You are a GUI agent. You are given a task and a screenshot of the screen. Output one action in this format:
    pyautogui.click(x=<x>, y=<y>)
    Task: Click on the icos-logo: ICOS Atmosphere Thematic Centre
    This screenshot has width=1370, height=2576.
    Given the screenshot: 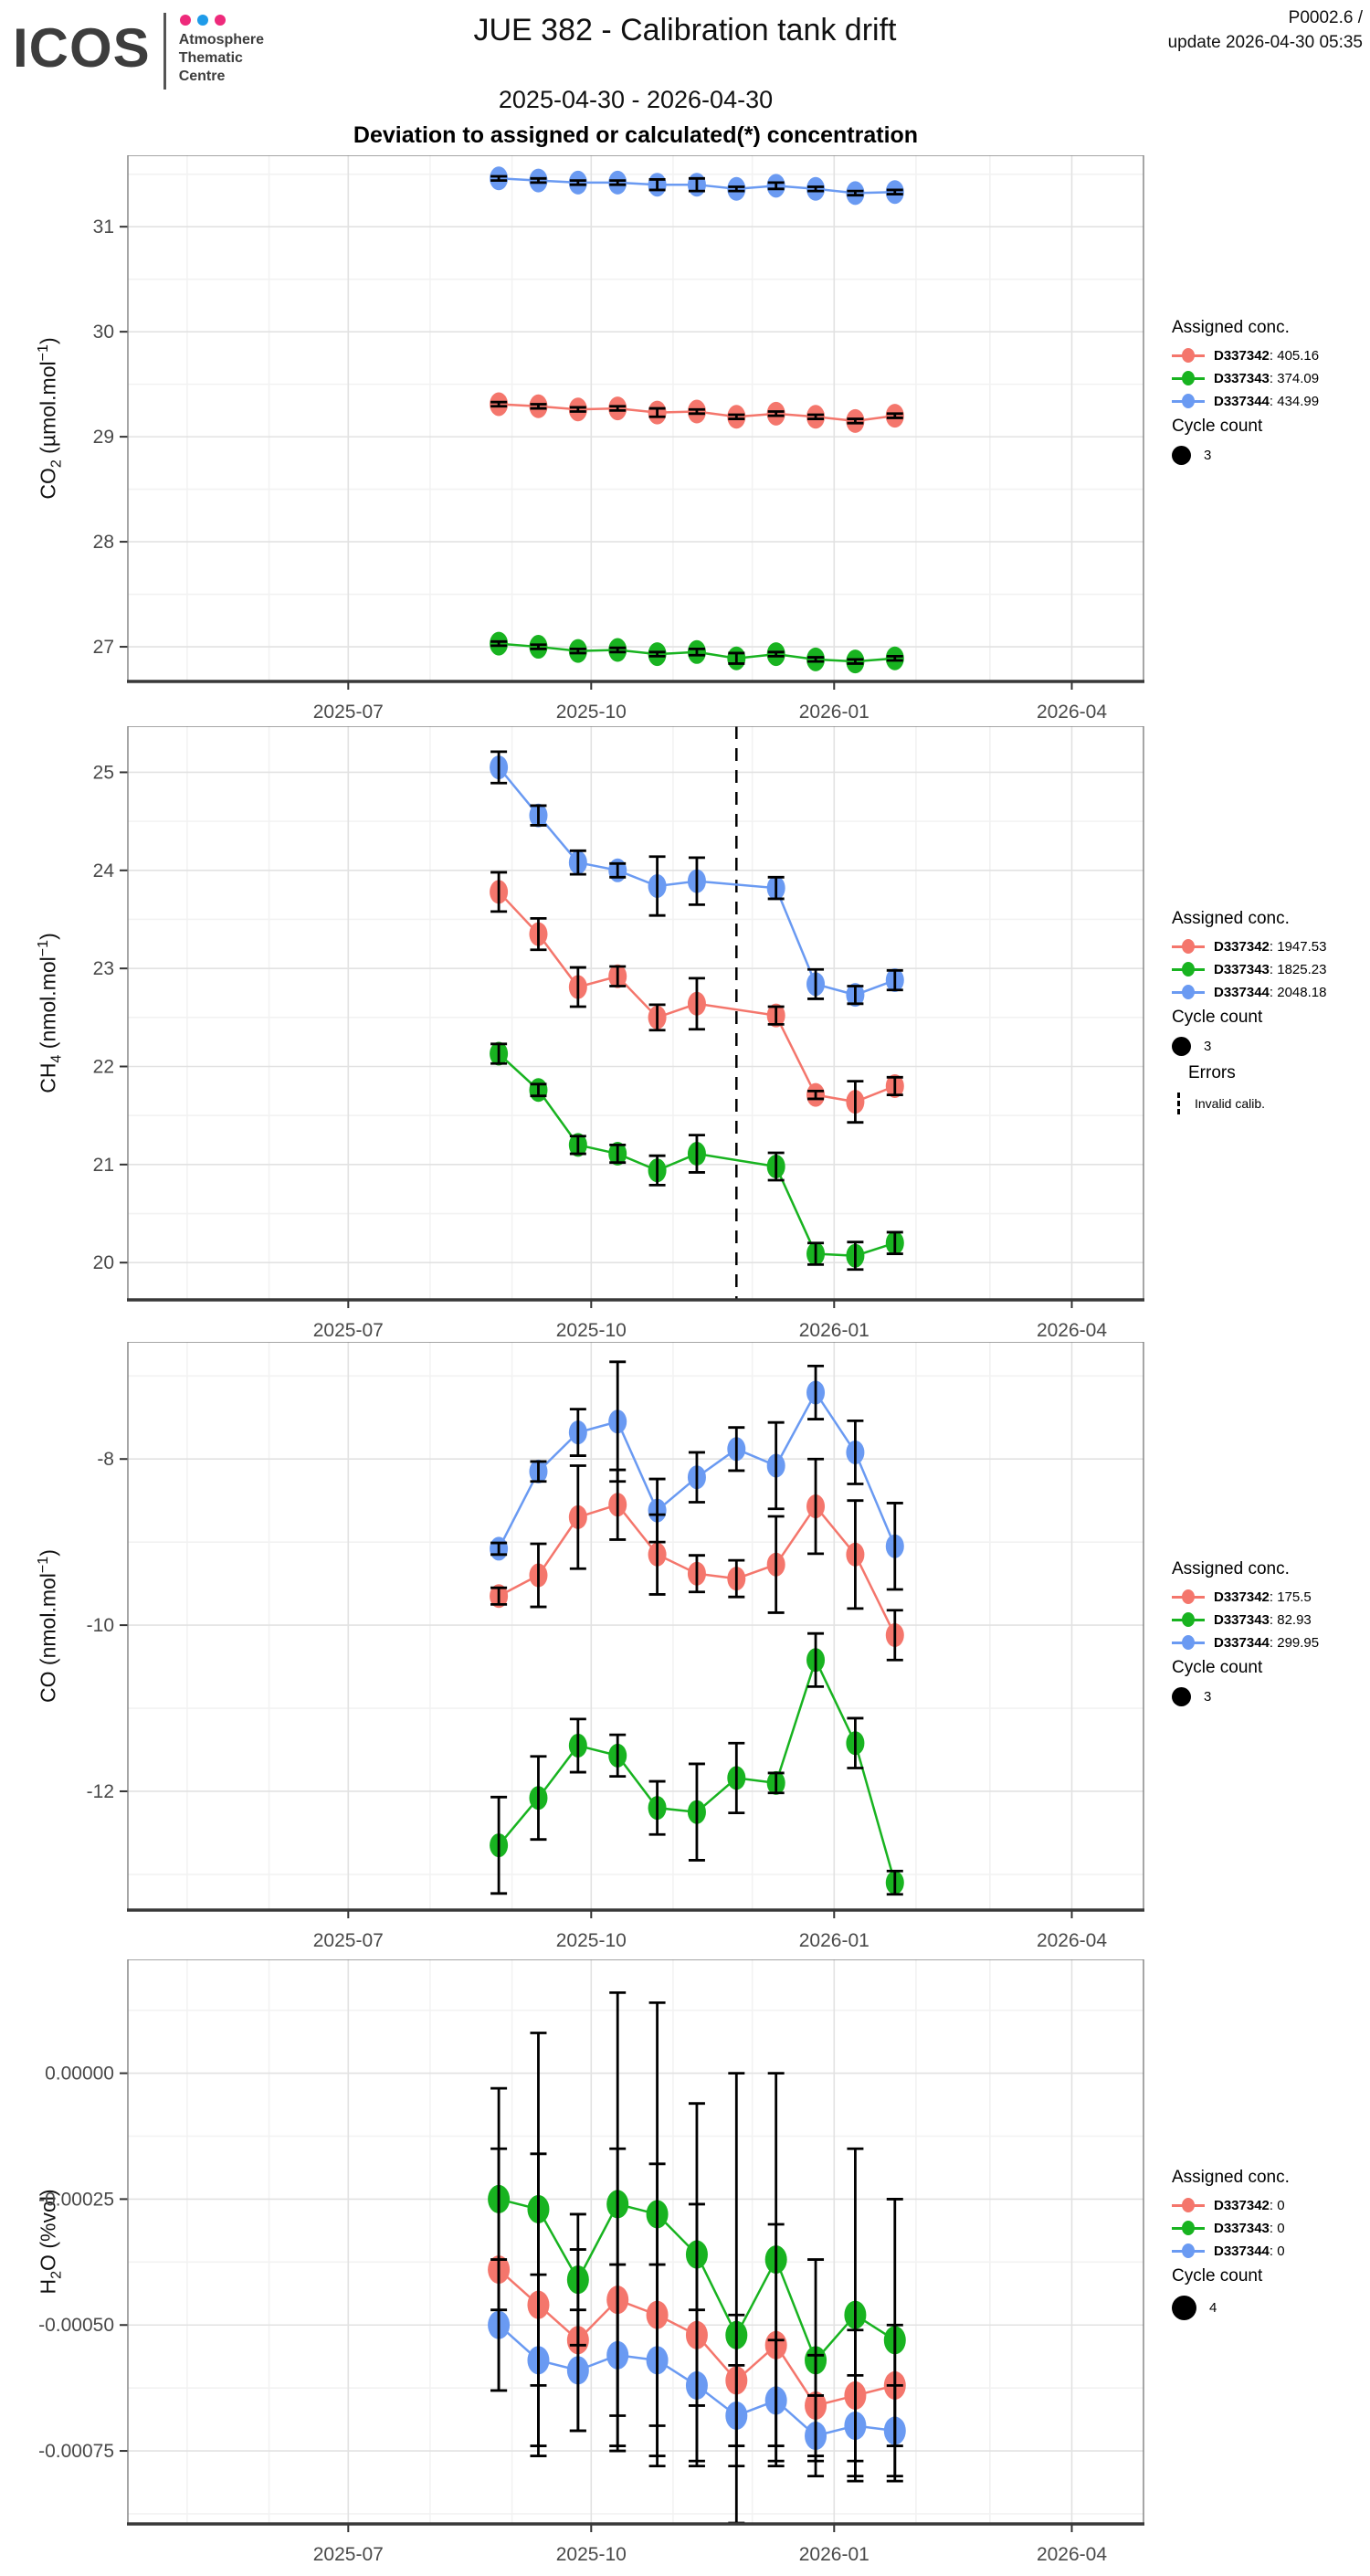 What is the action you would take?
    pyautogui.click(x=138, y=49)
    